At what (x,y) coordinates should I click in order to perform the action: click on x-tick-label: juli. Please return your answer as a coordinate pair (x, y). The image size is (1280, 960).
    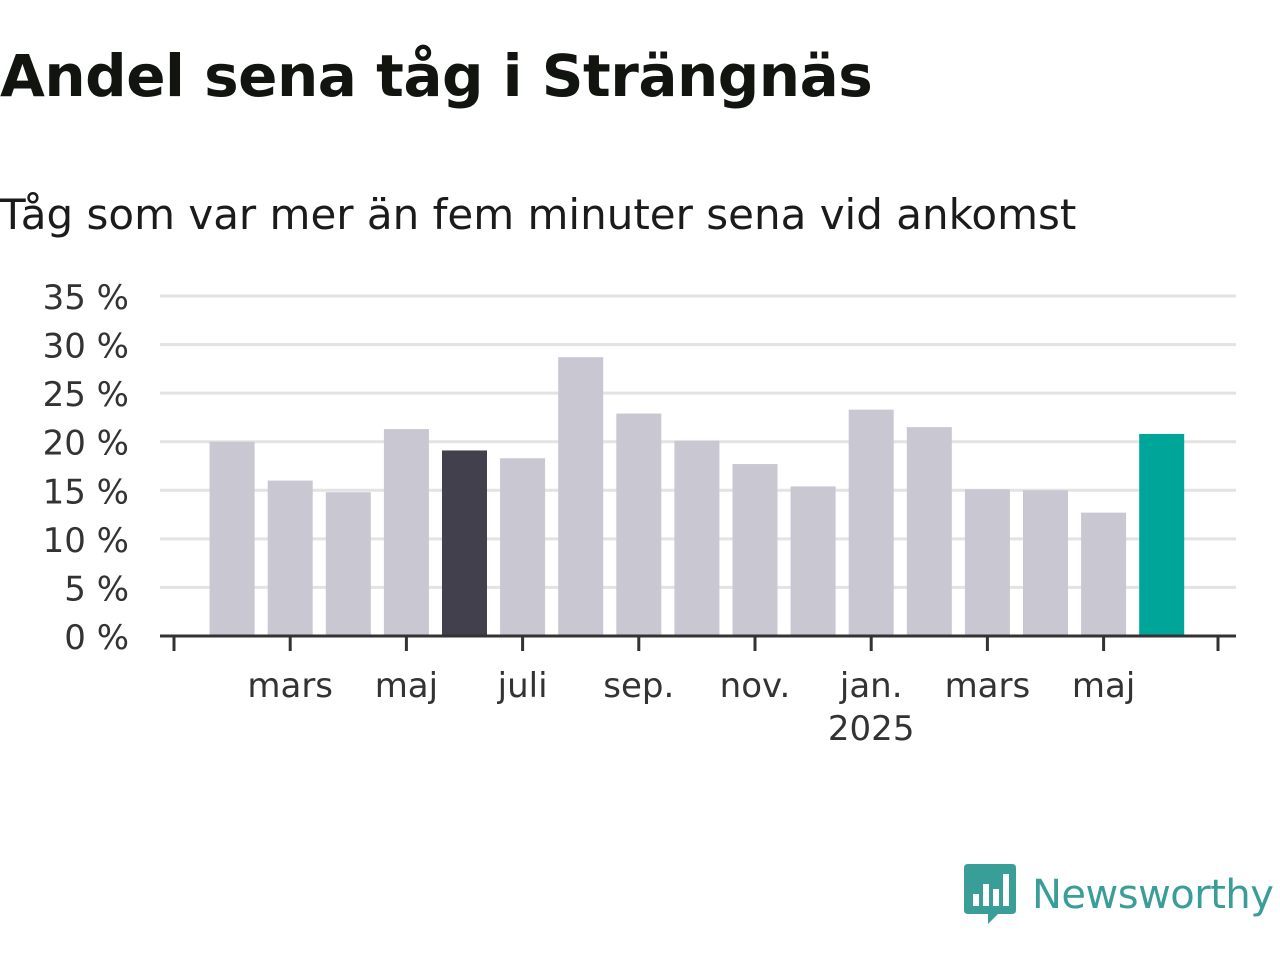
    Looking at the image, I should click on (522, 686).